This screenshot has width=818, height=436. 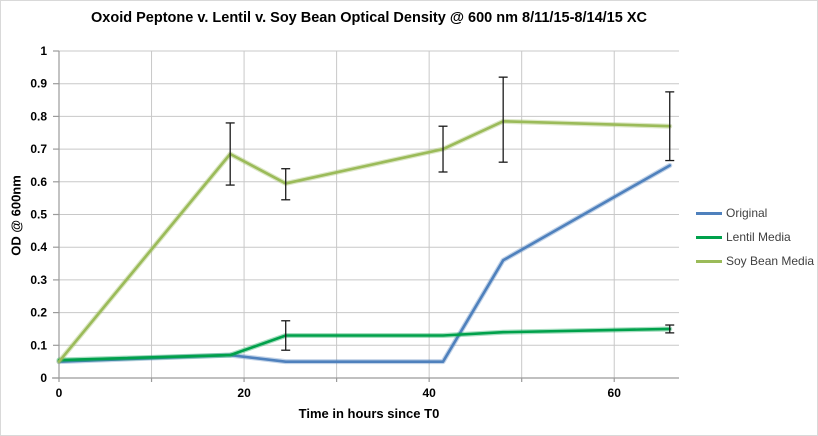 I want to click on legend-swatch-soy-bean-media, so click(x=709, y=261).